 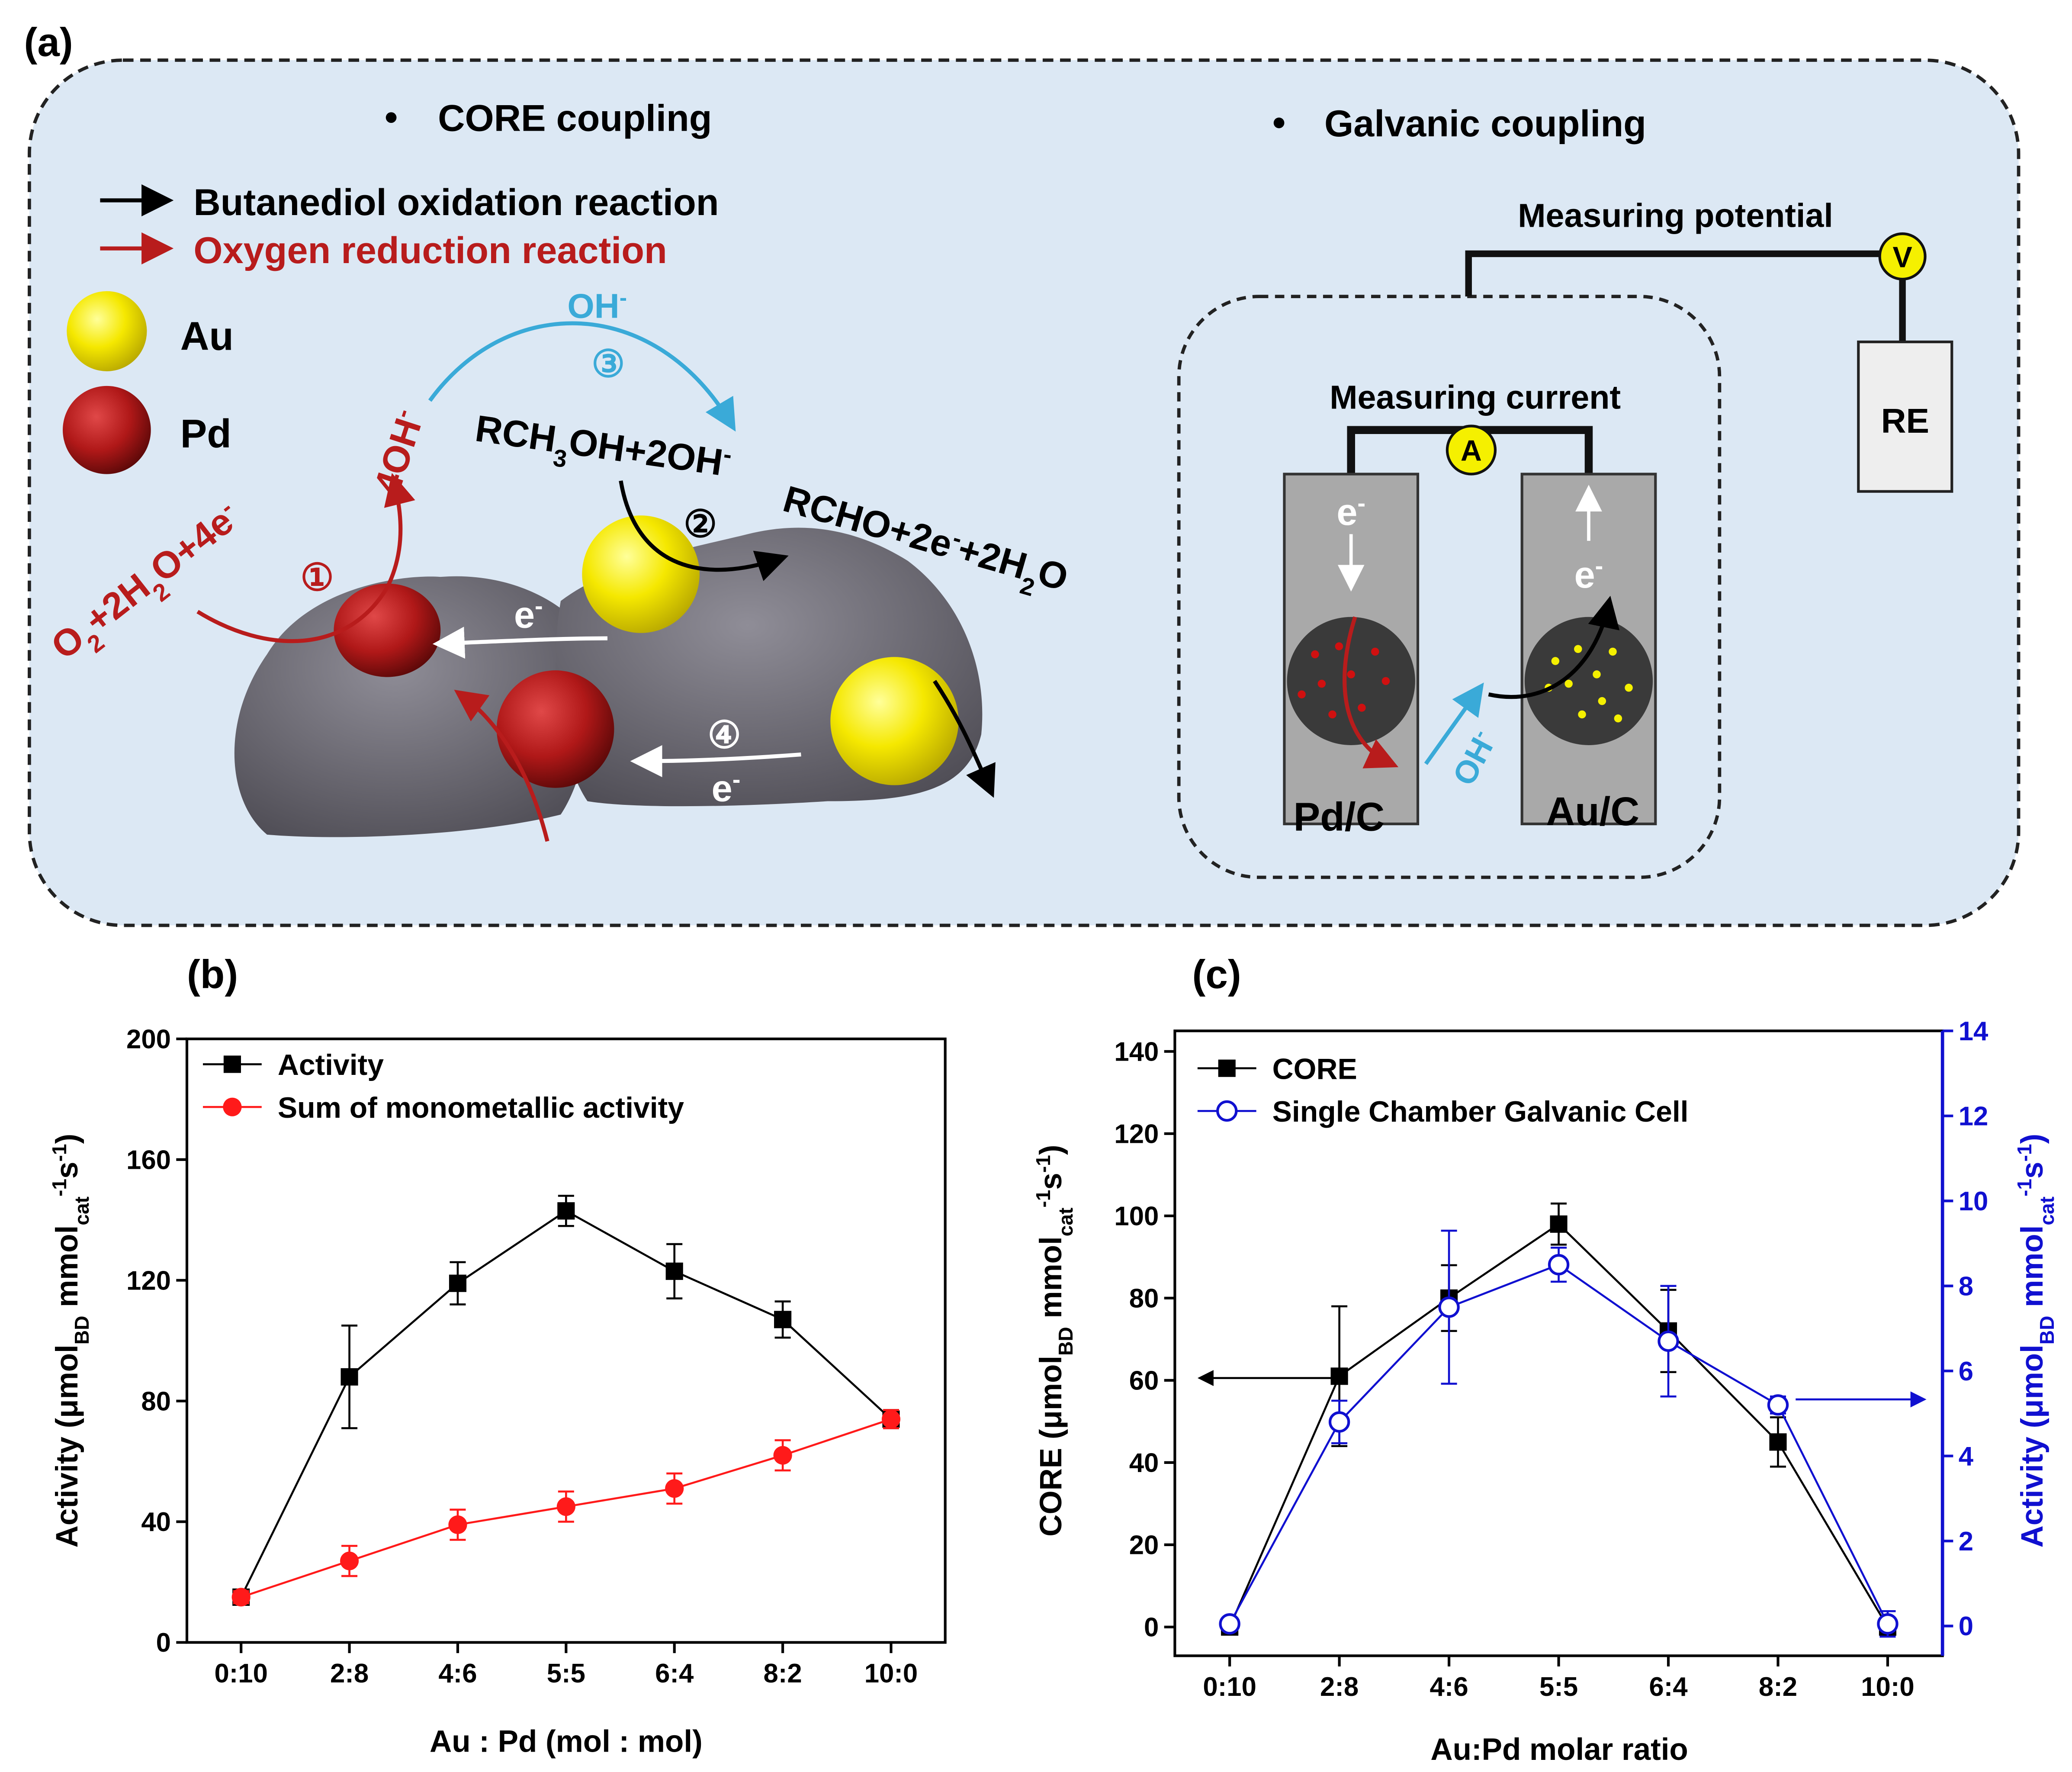 I want to click on y-tick-label: 100, so click(x=1136, y=1216).